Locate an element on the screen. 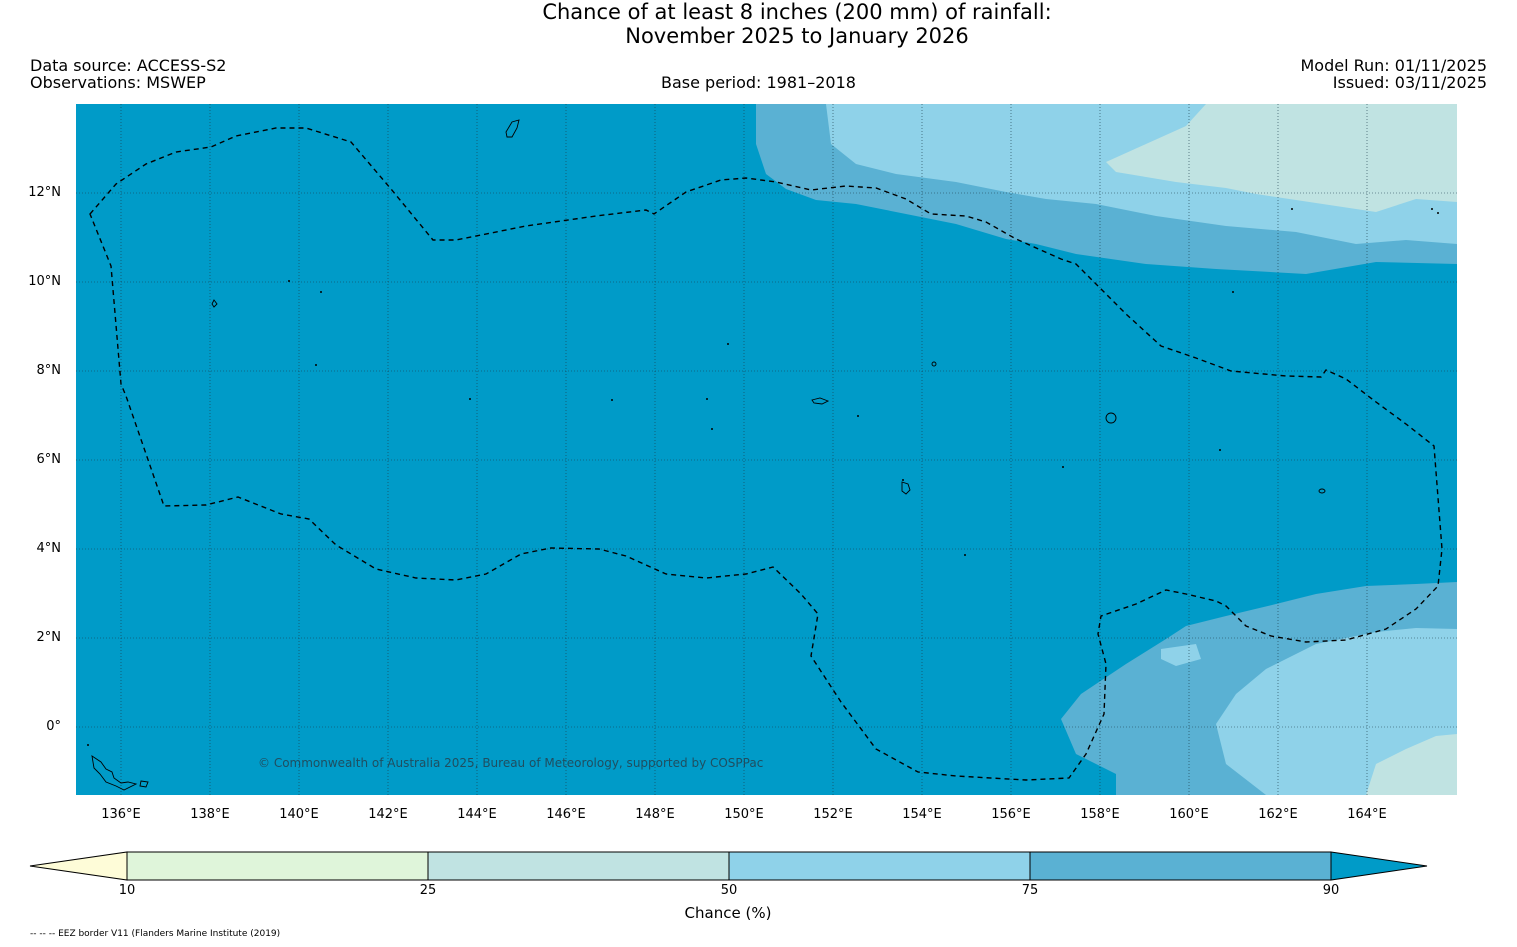  probability-50-patch is located at coordinates (1181, 655).